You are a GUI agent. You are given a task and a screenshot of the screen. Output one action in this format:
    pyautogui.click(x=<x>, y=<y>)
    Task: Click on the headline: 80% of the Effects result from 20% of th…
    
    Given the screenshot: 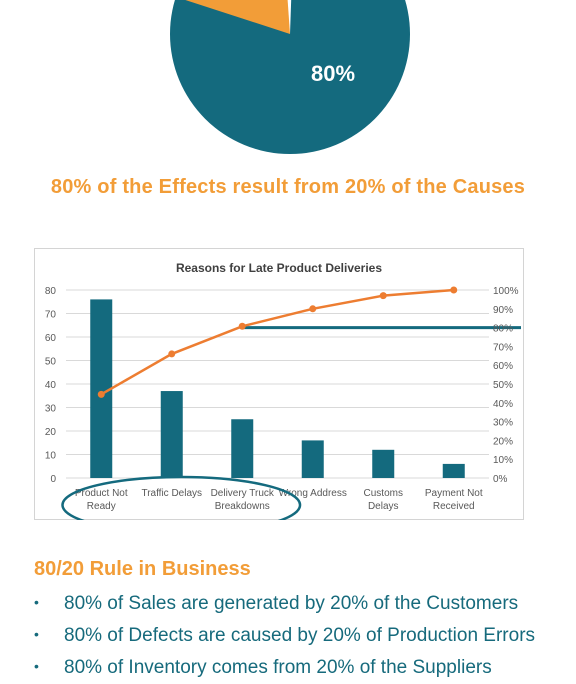 What is the action you would take?
    pyautogui.click(x=288, y=187)
    